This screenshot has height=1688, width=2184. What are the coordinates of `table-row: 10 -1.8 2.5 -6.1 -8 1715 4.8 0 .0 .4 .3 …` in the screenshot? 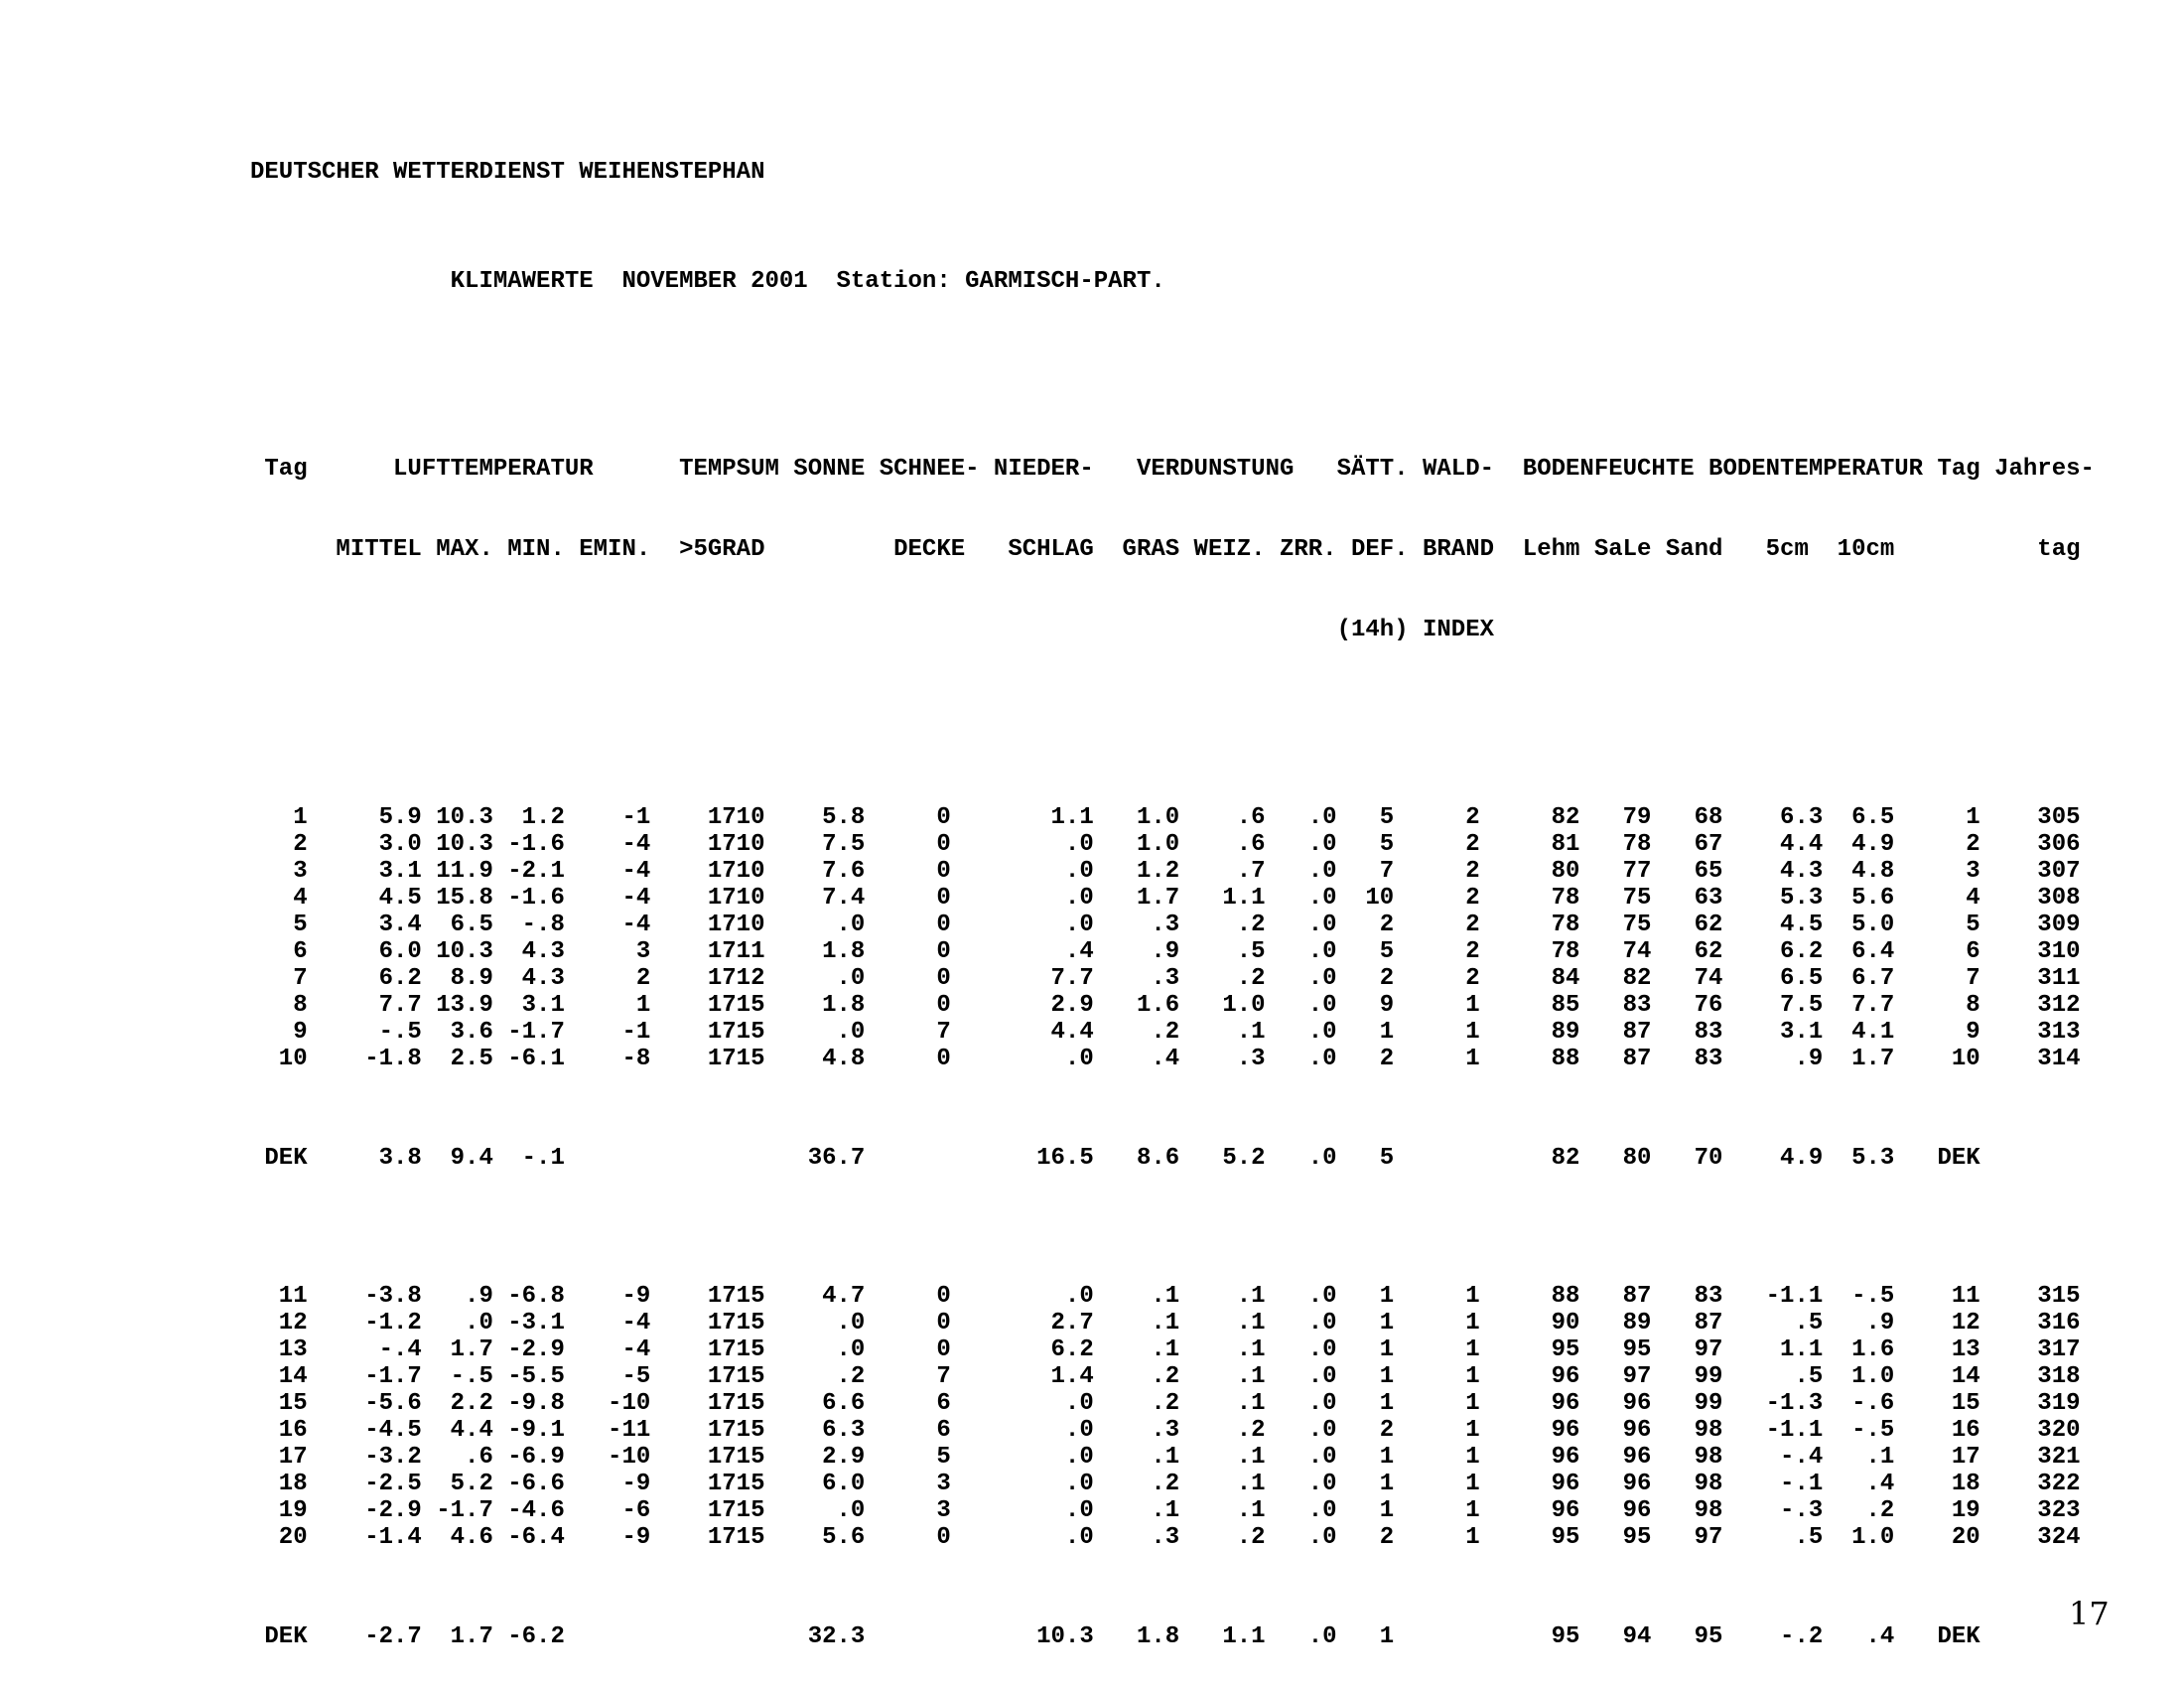 It's located at (1194, 1059).